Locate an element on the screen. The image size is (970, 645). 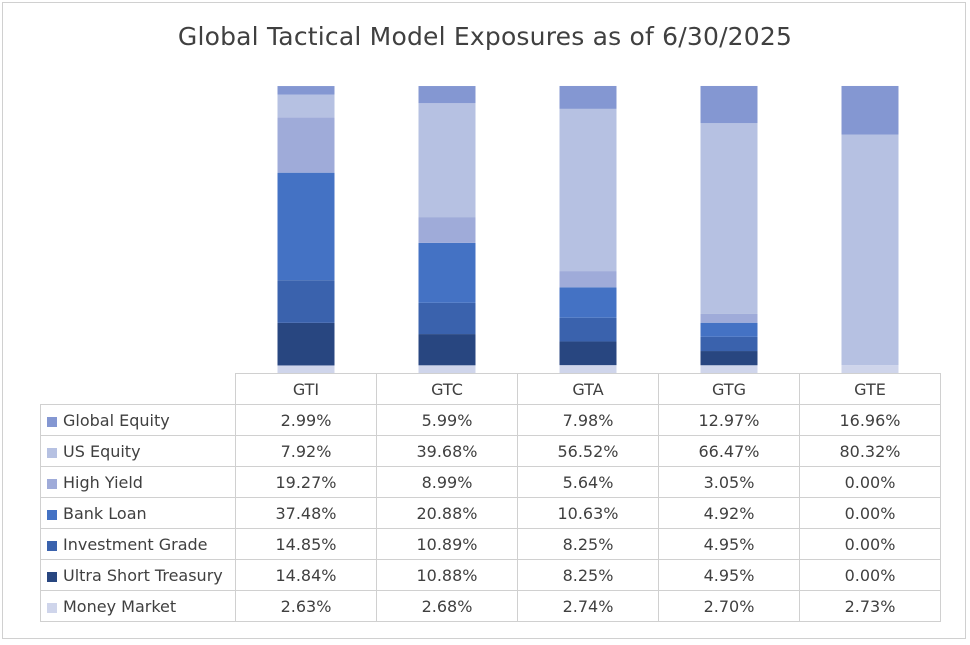
legend-entry: Money Market is located at coordinates (138, 606).